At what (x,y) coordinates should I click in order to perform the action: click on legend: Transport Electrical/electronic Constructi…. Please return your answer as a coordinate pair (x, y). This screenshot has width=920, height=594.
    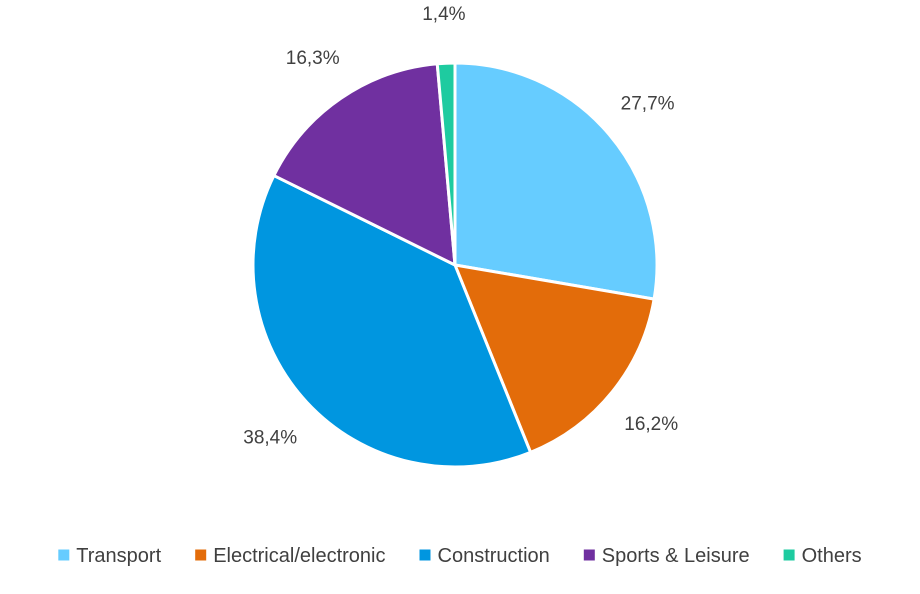
    Looking at the image, I should click on (460, 556).